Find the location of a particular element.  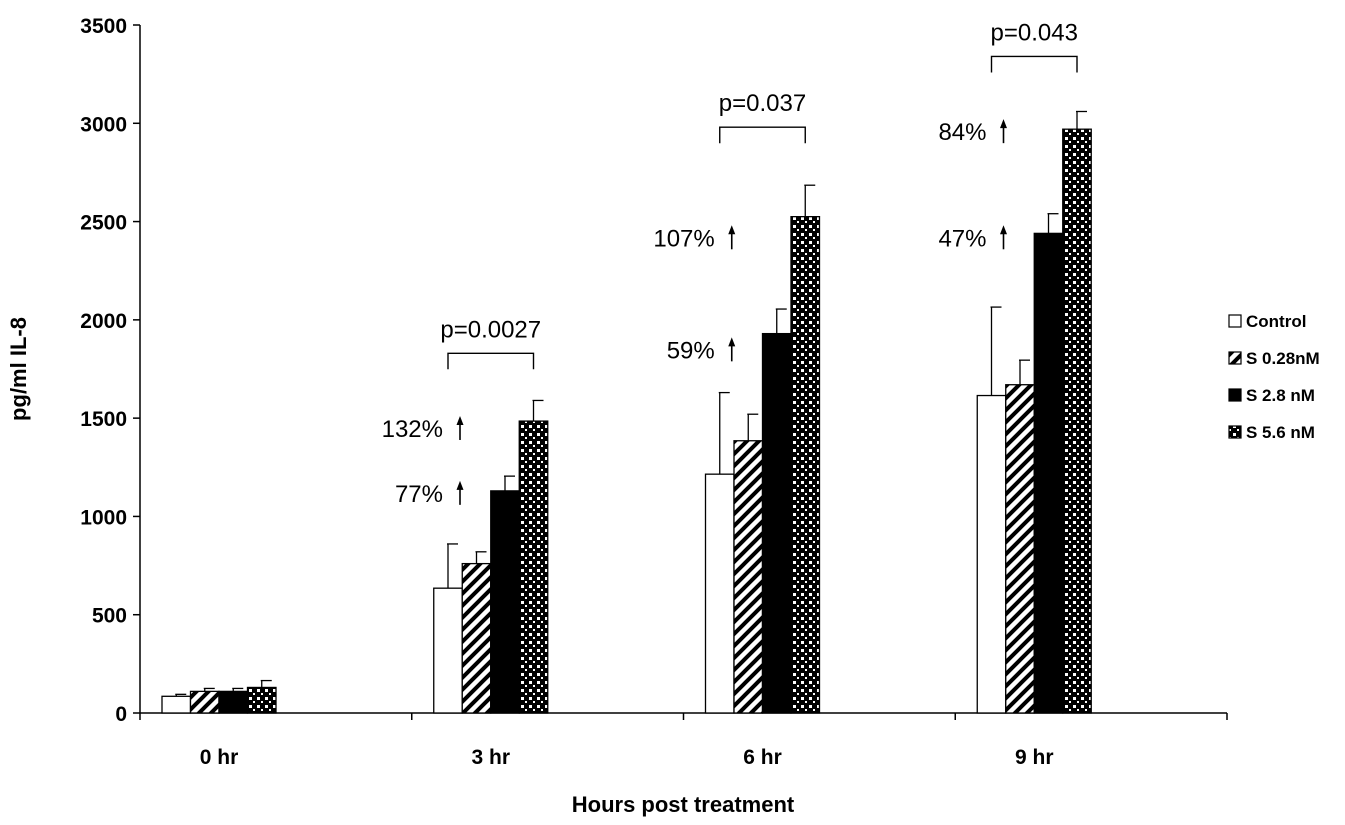

legend-label: S 0.28nM is located at coordinates (1283, 358).